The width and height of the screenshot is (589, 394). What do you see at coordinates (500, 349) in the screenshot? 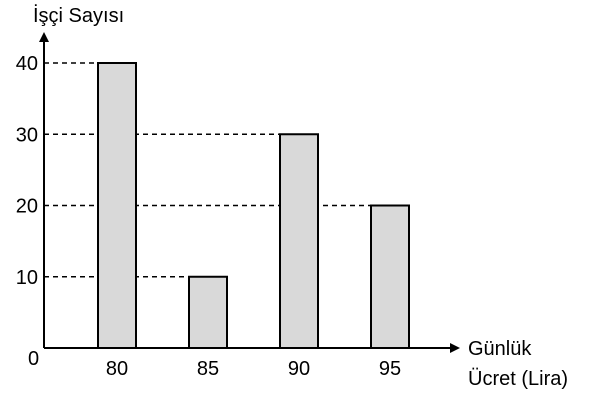
I see `x-axis-label-line1: Günlük` at bounding box center [500, 349].